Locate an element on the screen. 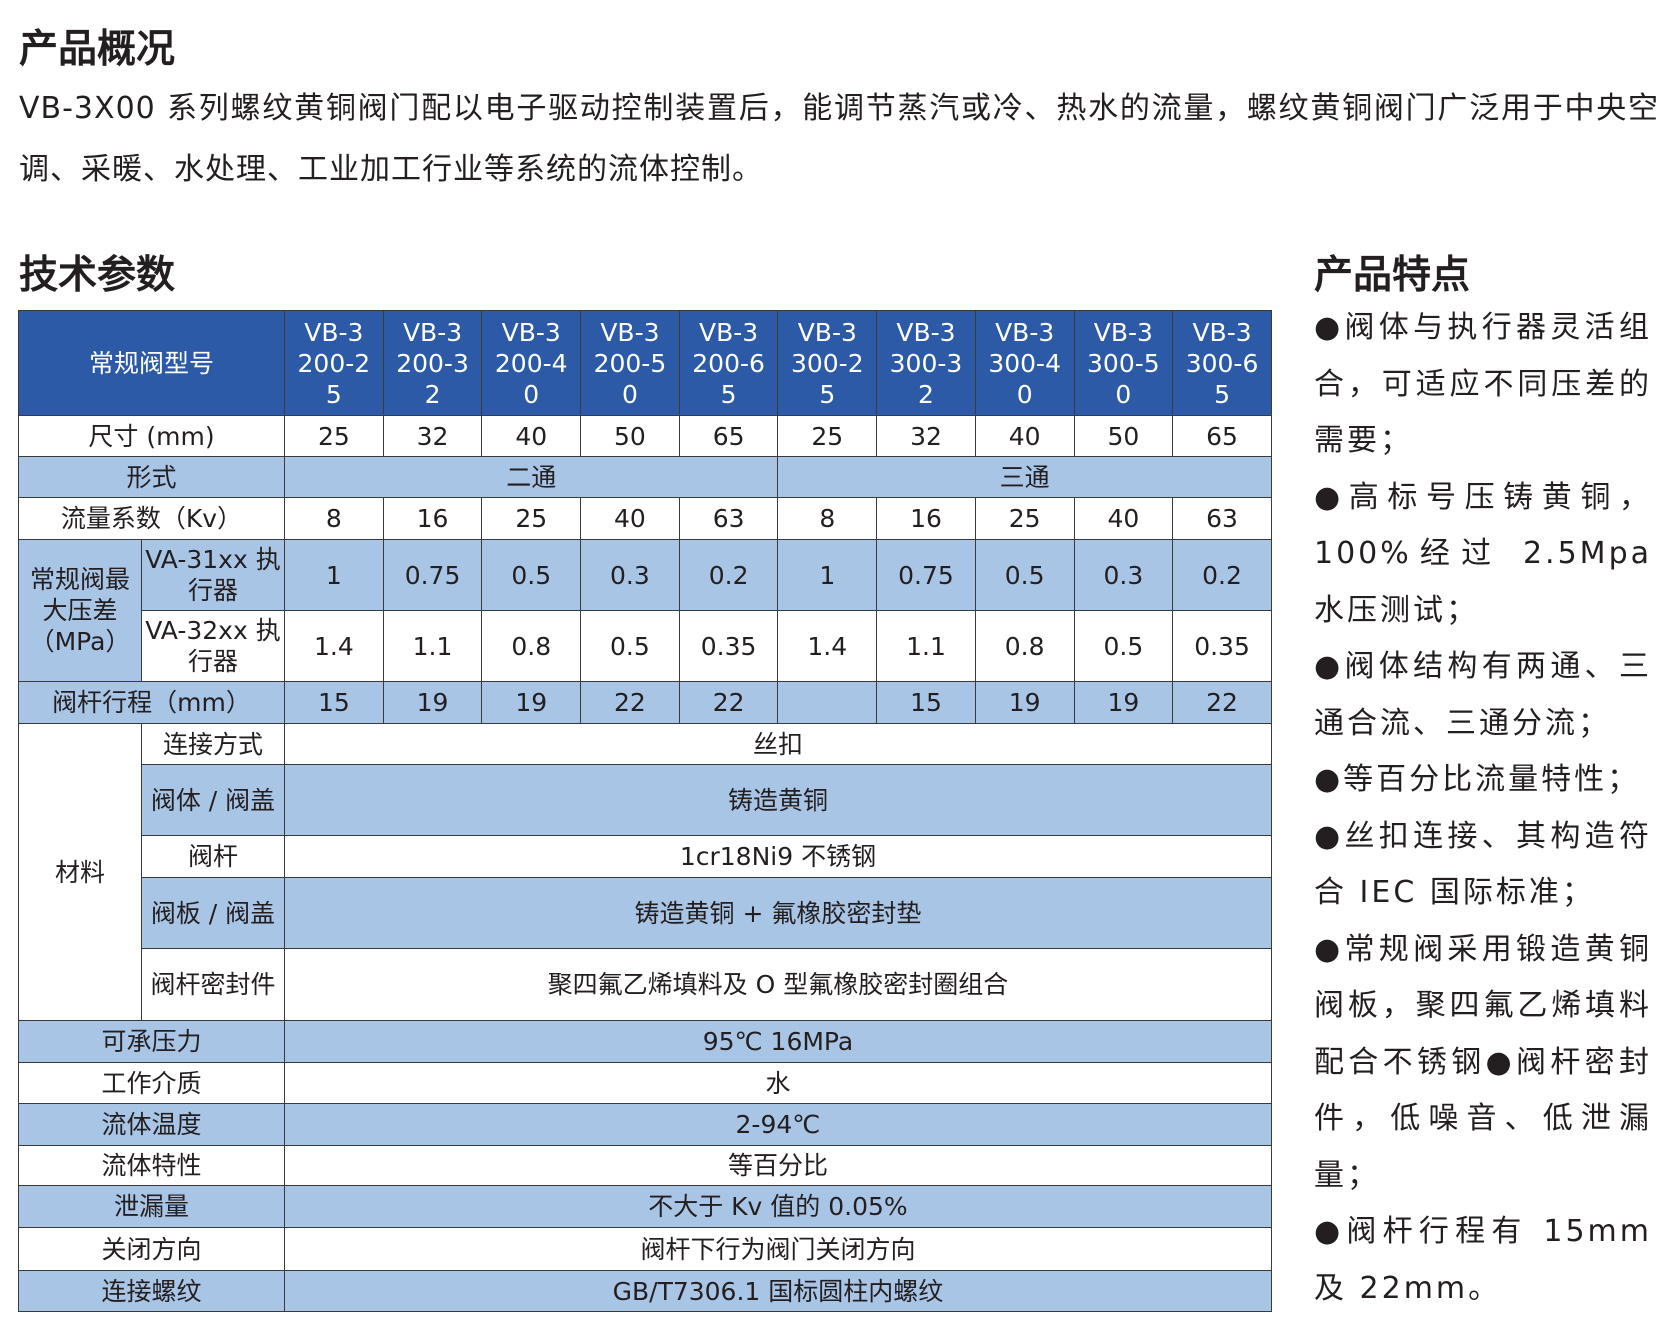 Image resolution: width=1665 pixels, height=1328 pixels. spec-cell: 聚四氟乙烯填料及 O 型氟橡胶密封圈组合 is located at coordinates (778, 984).